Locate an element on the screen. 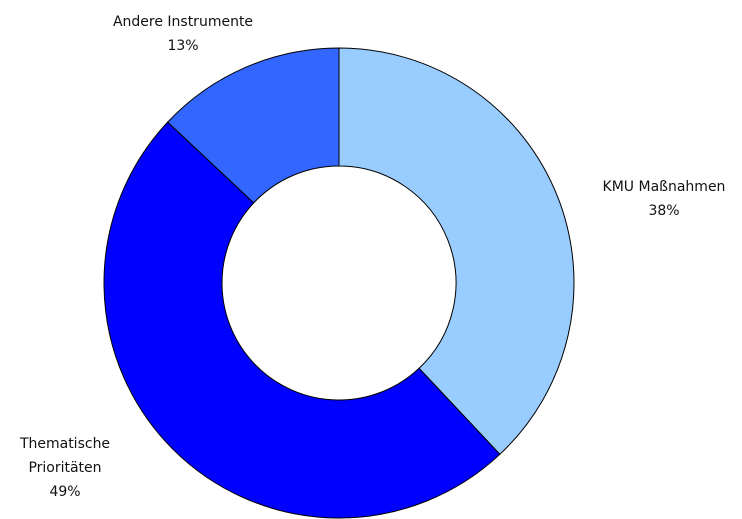 This screenshot has width=742, height=519. slice-label: Thematische Prioritäten 49% is located at coordinates (65, 468).